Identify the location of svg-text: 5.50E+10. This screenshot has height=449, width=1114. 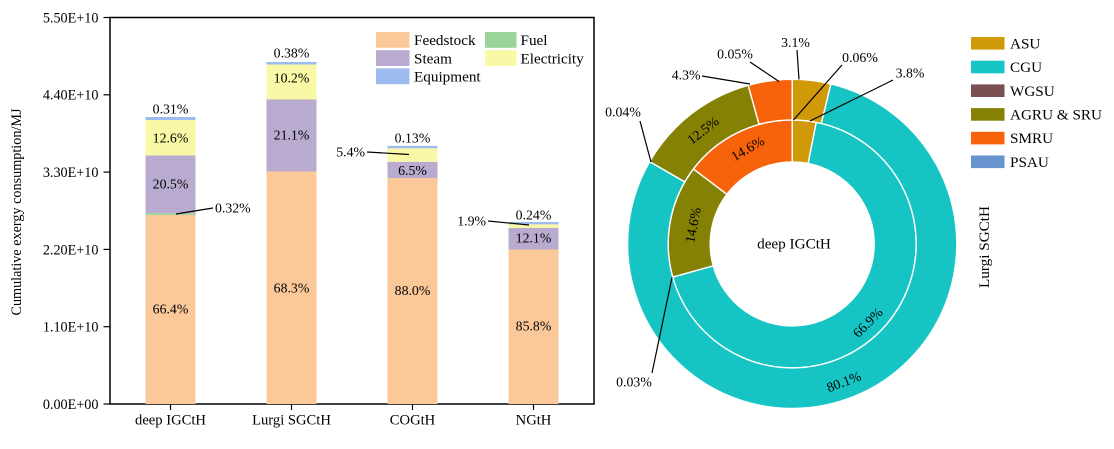
(71, 18).